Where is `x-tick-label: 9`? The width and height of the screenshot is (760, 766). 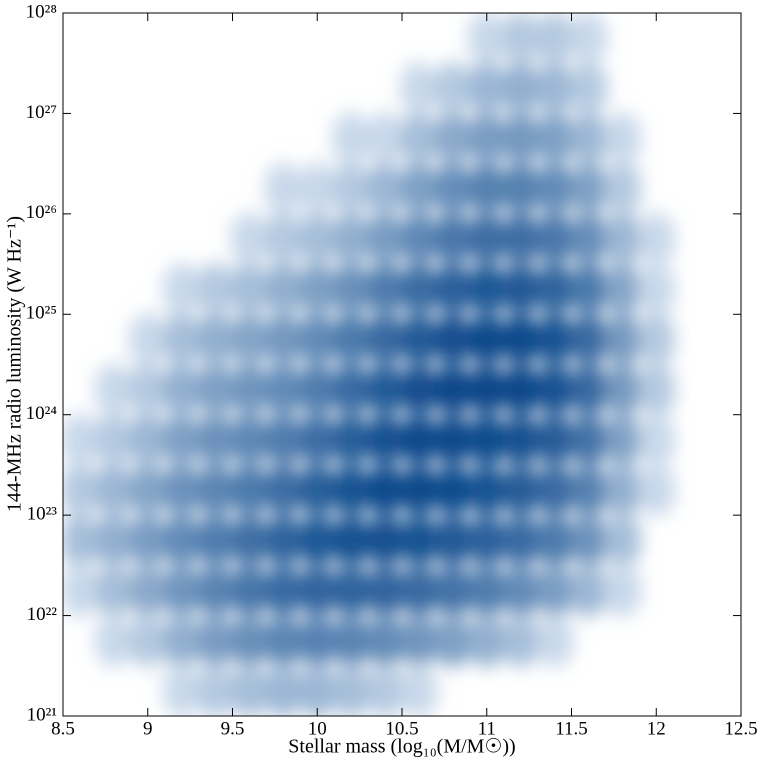
x-tick-label: 9 is located at coordinates (148, 728).